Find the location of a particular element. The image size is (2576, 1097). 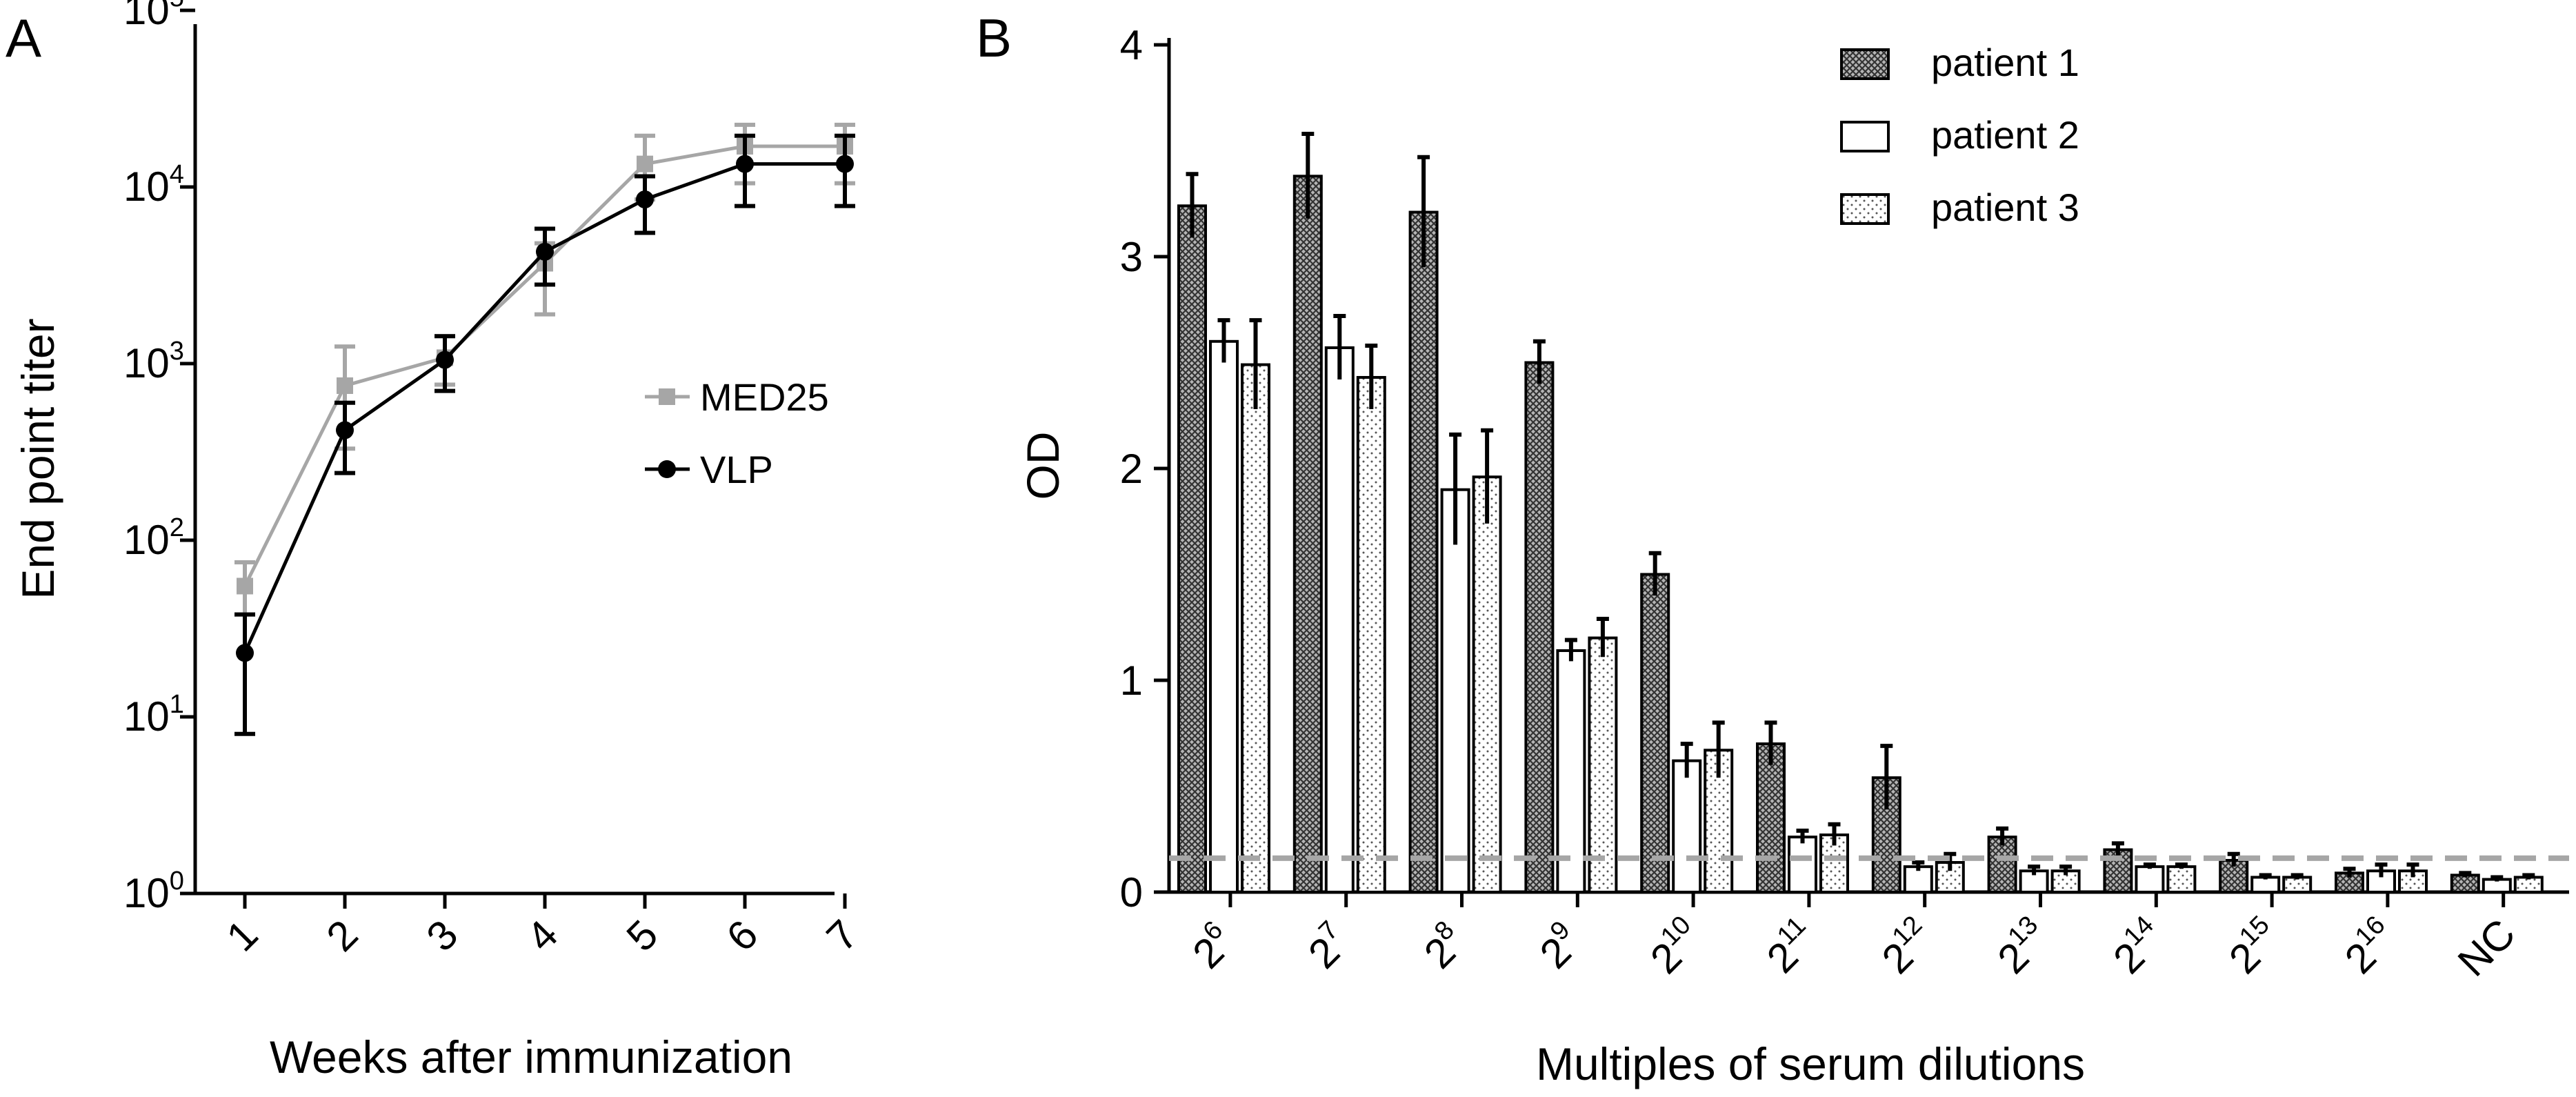

panel-b-y-axis-label: OD is located at coordinates (1042, 466).